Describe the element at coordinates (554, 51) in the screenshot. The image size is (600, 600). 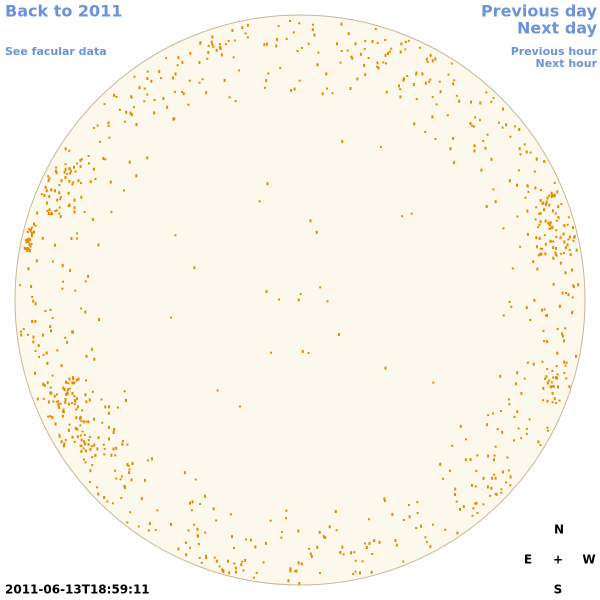
I see `previous-hour-link: Previous hour` at that location.